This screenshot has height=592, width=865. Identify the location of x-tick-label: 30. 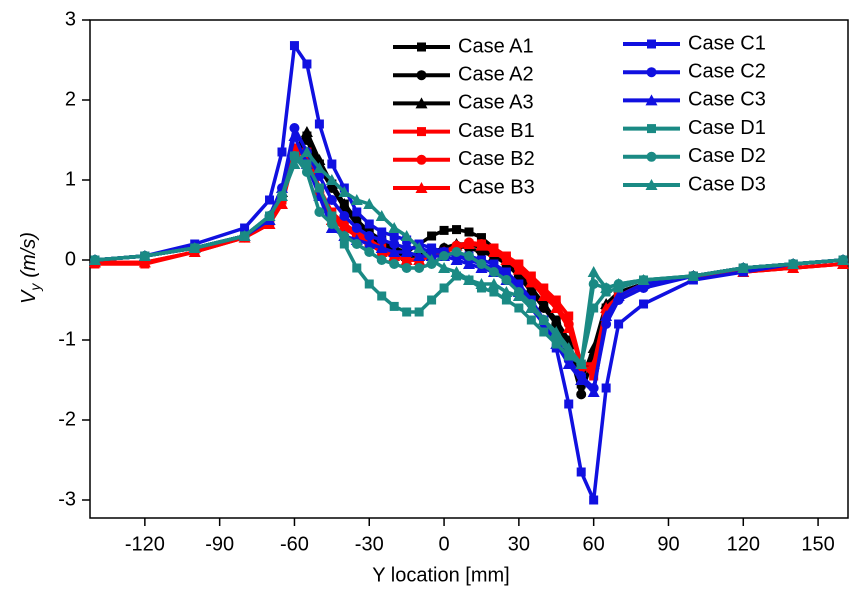
(519, 544).